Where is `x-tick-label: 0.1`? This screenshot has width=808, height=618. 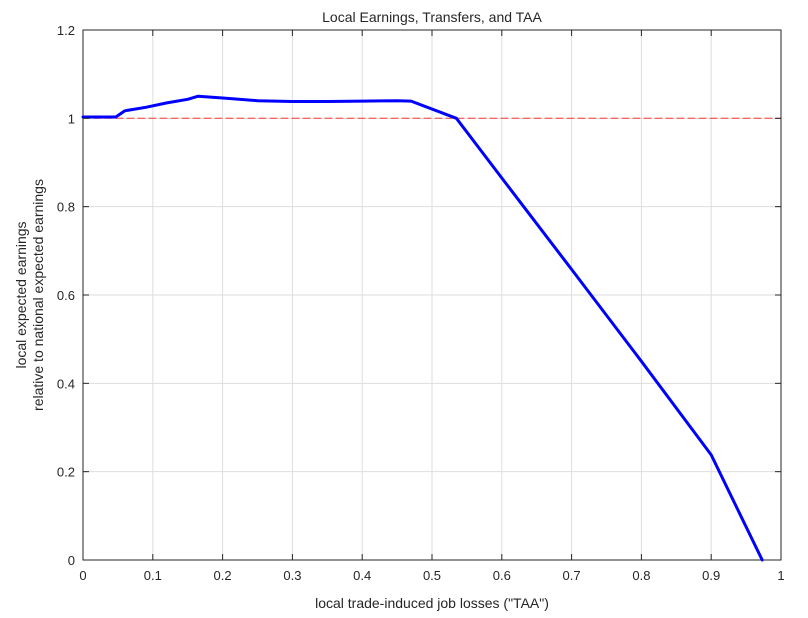 x-tick-label: 0.1 is located at coordinates (153, 575).